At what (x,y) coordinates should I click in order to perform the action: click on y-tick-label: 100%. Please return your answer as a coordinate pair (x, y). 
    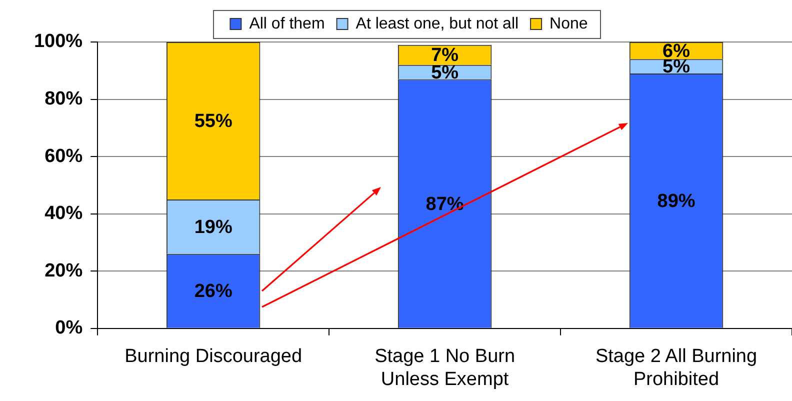
    Looking at the image, I should click on (58, 41).